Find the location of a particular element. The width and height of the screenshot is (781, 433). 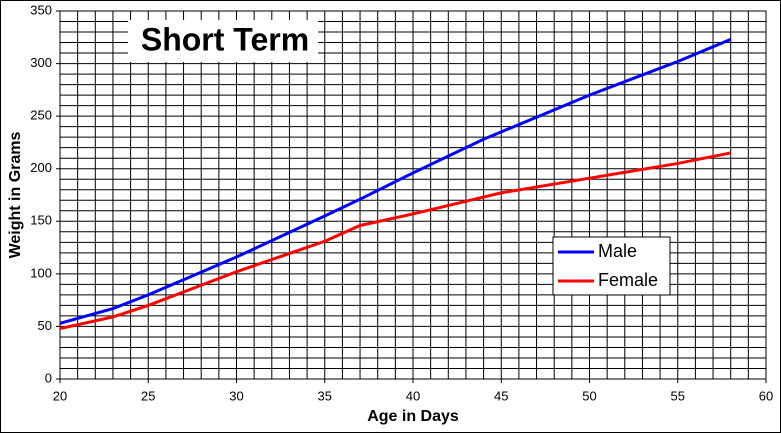

x-axis-label: Age in Days is located at coordinates (413, 416).